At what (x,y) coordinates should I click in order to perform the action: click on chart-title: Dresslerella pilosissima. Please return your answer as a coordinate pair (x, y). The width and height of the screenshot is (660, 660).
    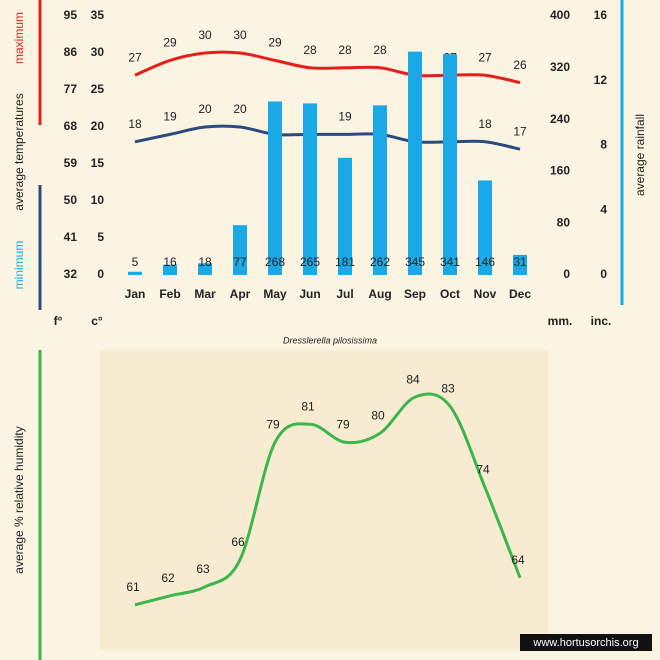
    Looking at the image, I should click on (330, 340).